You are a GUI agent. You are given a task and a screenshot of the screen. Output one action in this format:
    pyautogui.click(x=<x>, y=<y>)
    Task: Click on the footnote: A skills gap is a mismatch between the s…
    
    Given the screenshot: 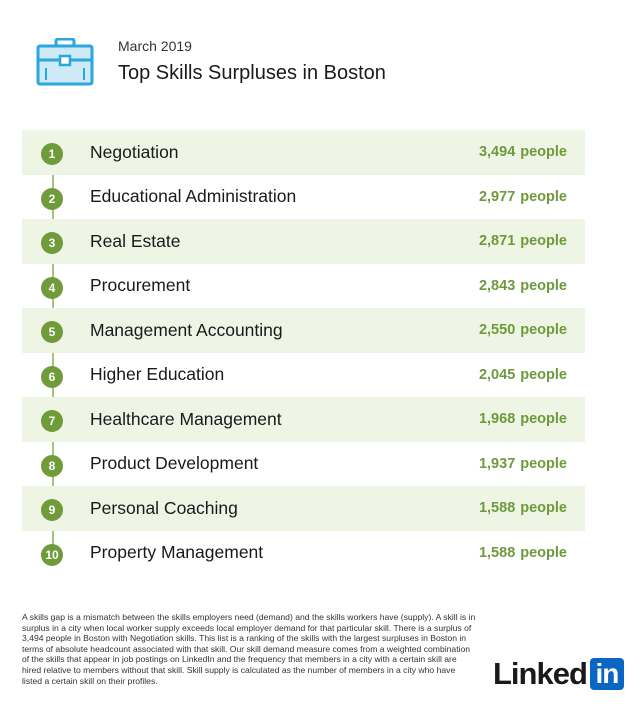 What is the action you would take?
    pyautogui.click(x=249, y=649)
    